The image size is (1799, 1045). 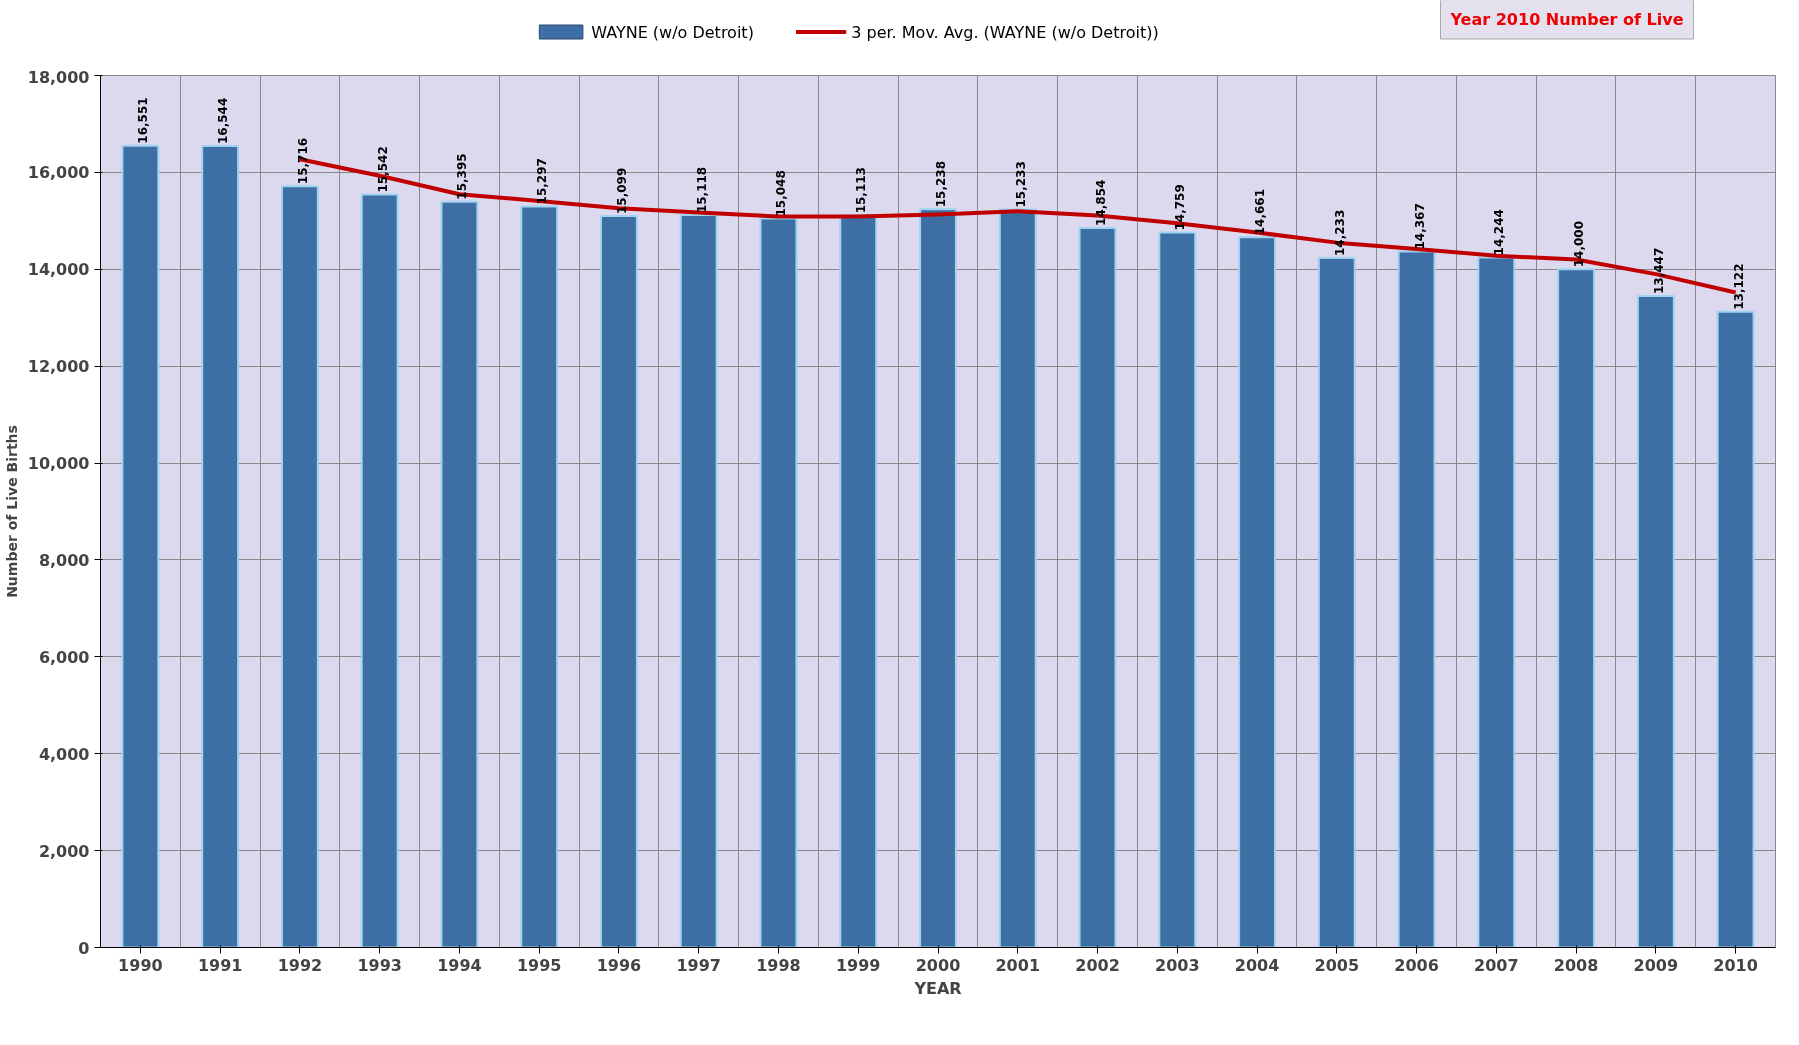 What do you see at coordinates (300, 965) in the screenshot?
I see `x-tick-label: 1992` at bounding box center [300, 965].